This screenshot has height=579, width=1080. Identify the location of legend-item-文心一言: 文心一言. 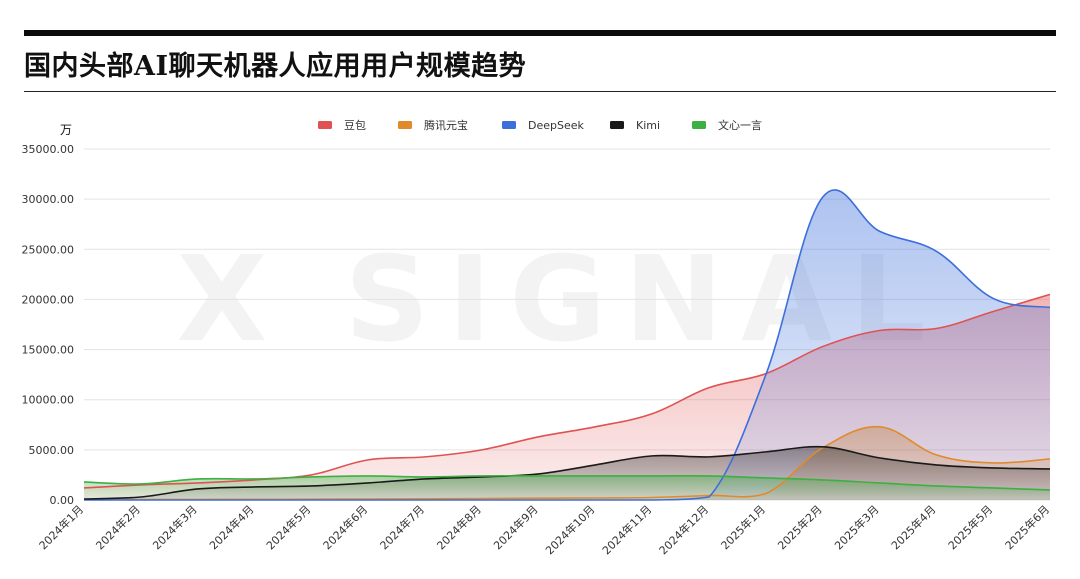
(727, 125).